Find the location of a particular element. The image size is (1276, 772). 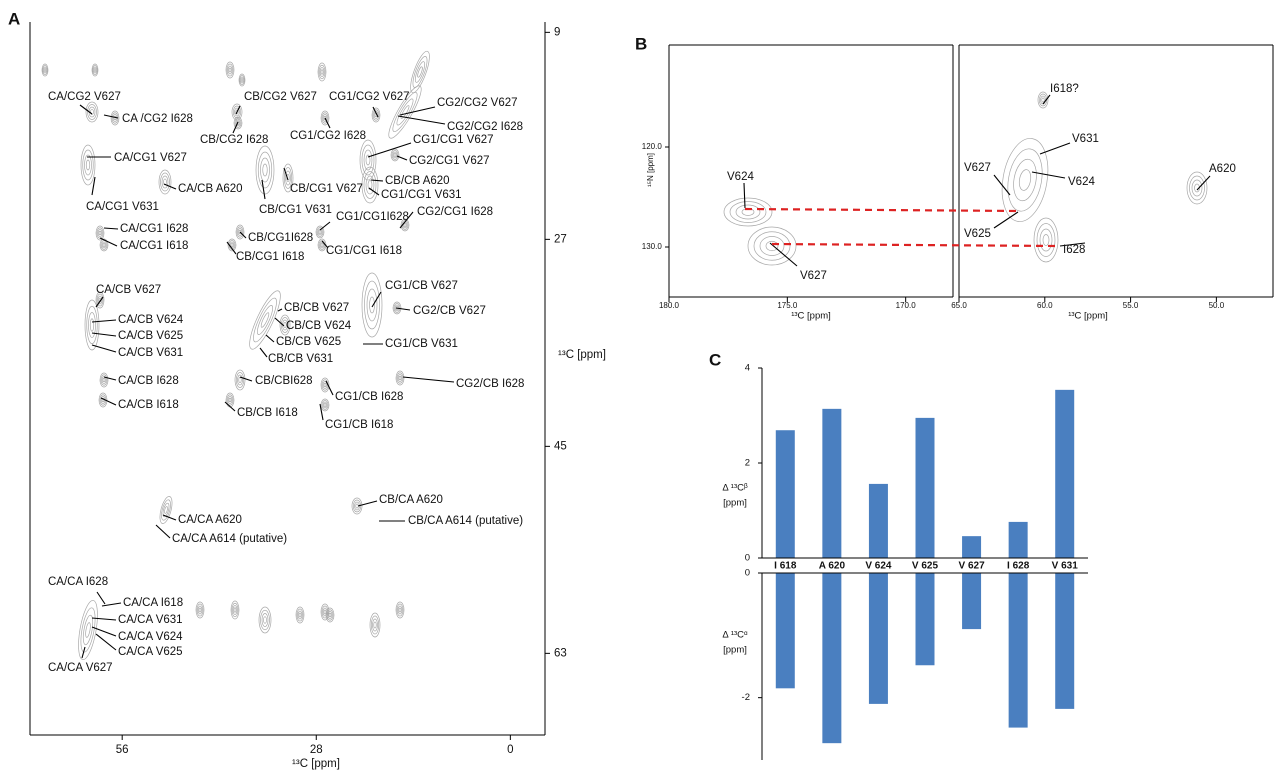

peak-label: CA/CB V631 is located at coordinates (150, 353).